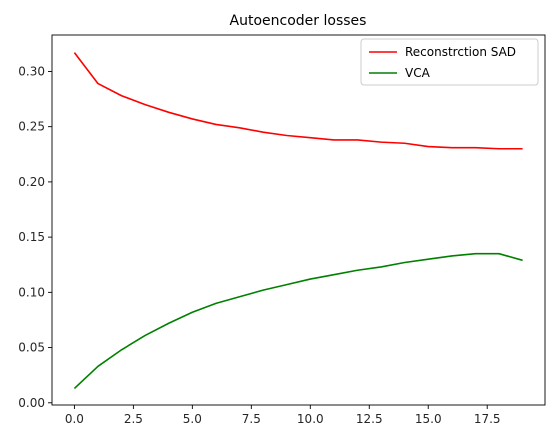  What do you see at coordinates (487, 419) in the screenshot?
I see `x-tick-label: 17.5` at bounding box center [487, 419].